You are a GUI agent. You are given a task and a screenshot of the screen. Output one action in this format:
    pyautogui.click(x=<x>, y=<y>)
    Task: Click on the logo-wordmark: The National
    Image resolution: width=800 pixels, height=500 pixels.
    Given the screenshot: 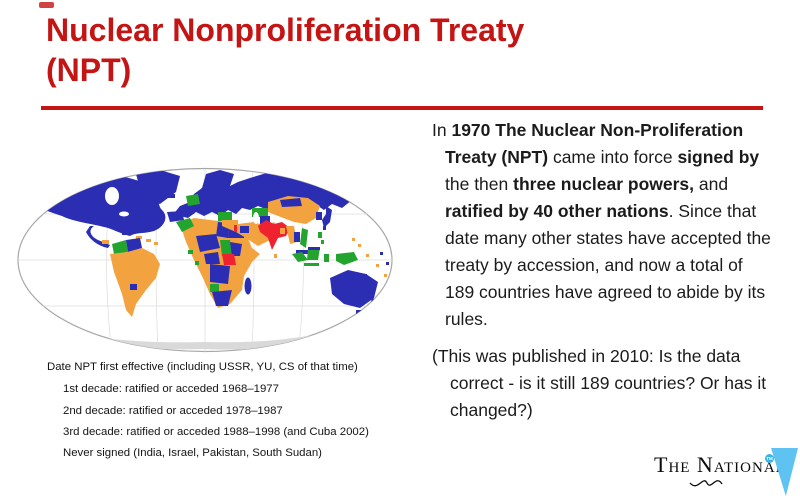 What is the action you would take?
    pyautogui.click(x=720, y=464)
    